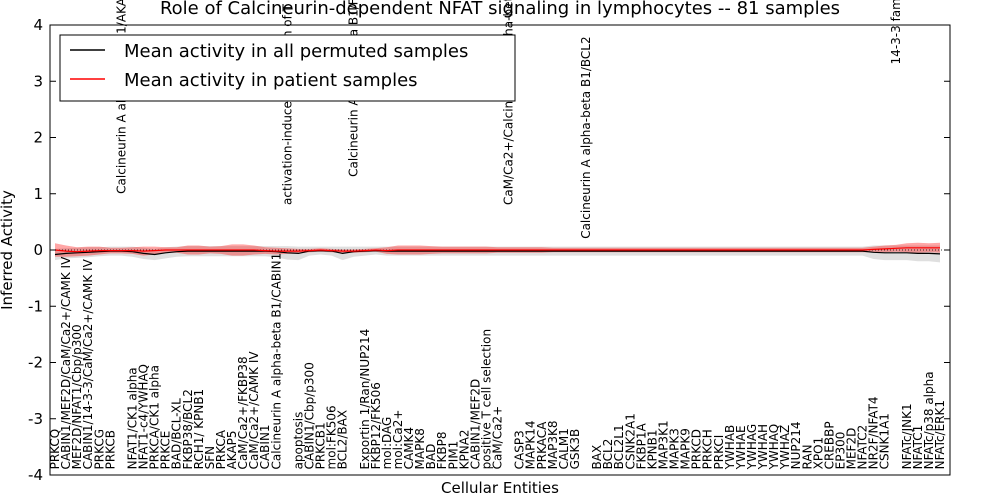  What do you see at coordinates (298, 441) in the screenshot?
I see `category-label: apoptosis` at bounding box center [298, 441].